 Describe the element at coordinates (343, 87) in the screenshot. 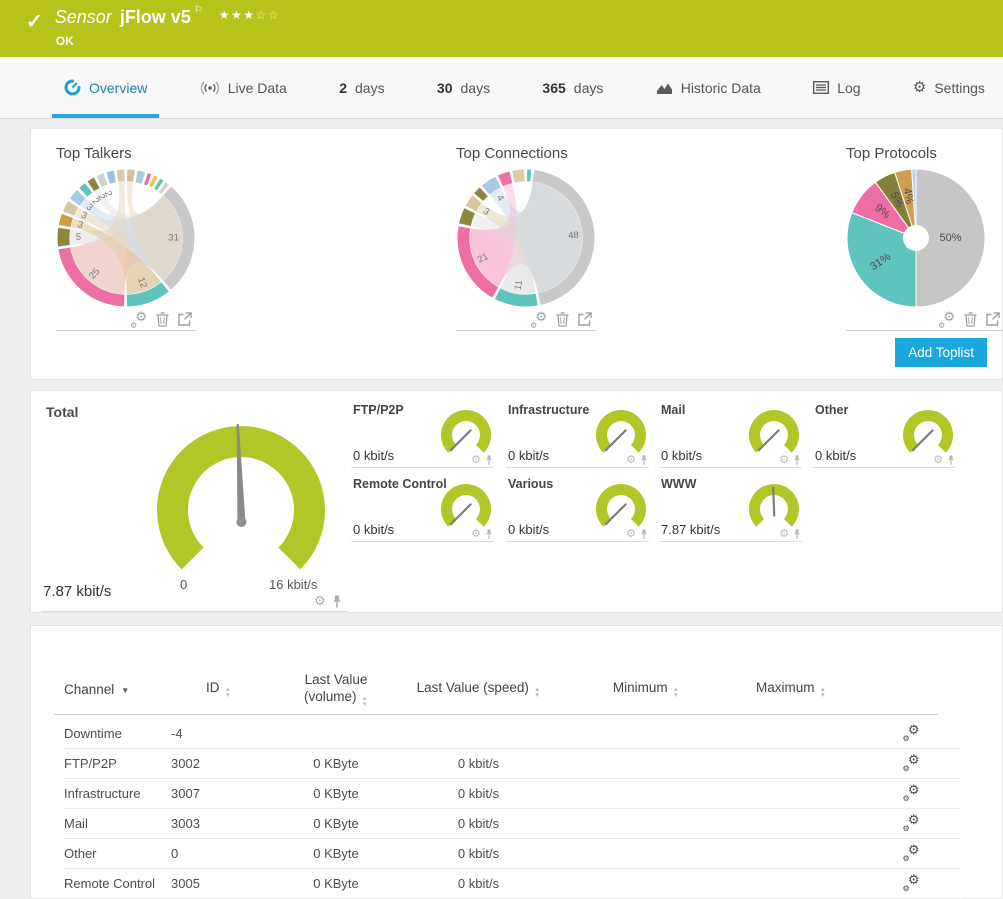

I see `tab-2-days-number: 2` at that location.